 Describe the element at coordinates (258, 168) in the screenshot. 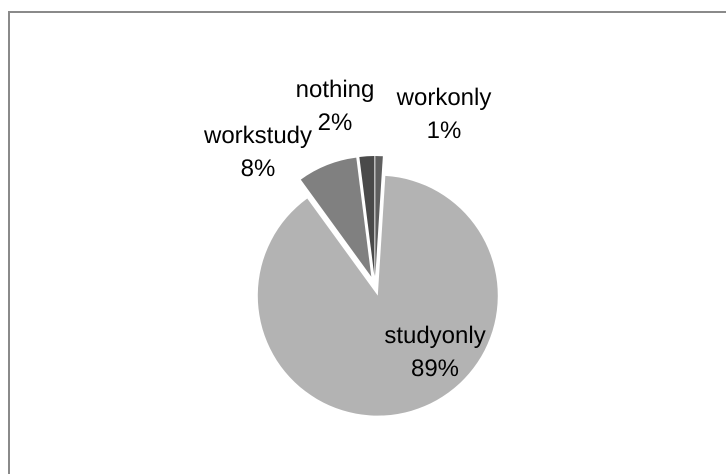

I see `data-label: 8%` at that location.